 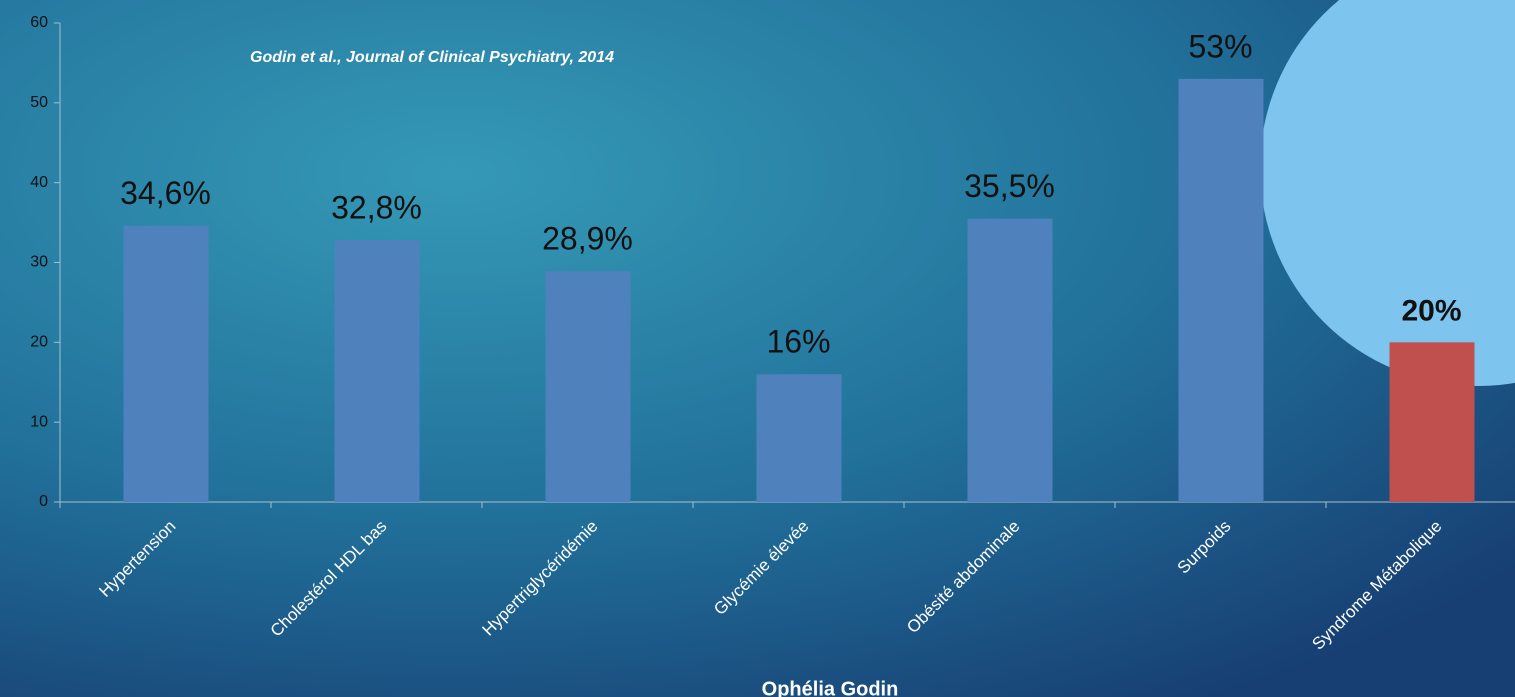 I want to click on y-tick-label: 30, so click(x=39, y=262).